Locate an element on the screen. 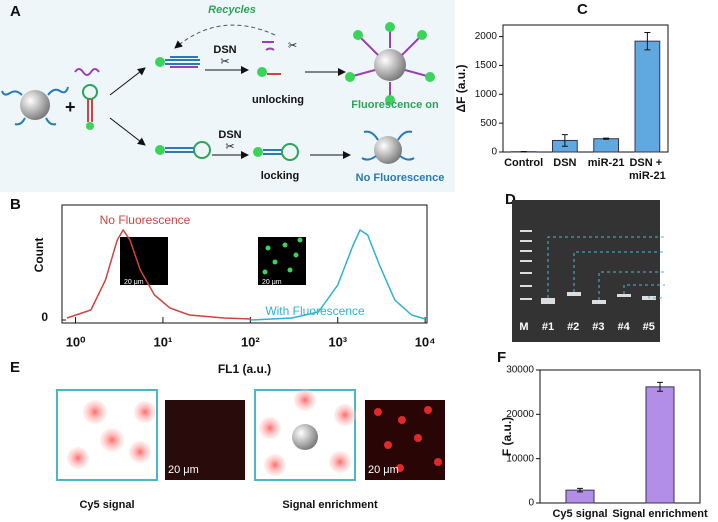 This screenshot has width=718, height=522. label: locking is located at coordinates (280, 176).